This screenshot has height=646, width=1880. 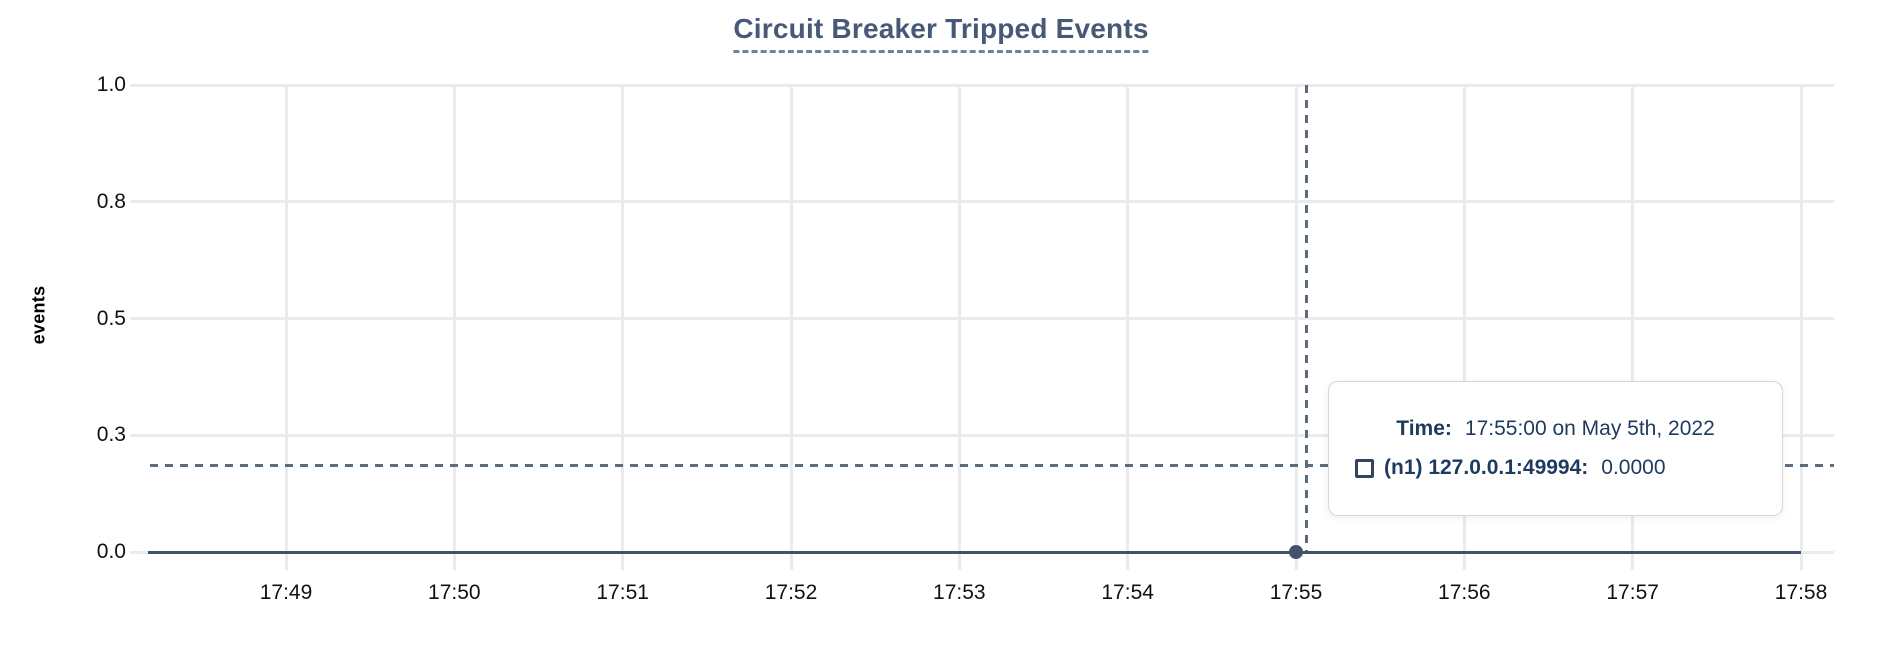 I want to click on tooltip-time-value: 17:55:00 on May 5th, 2022, so click(x=1589, y=428).